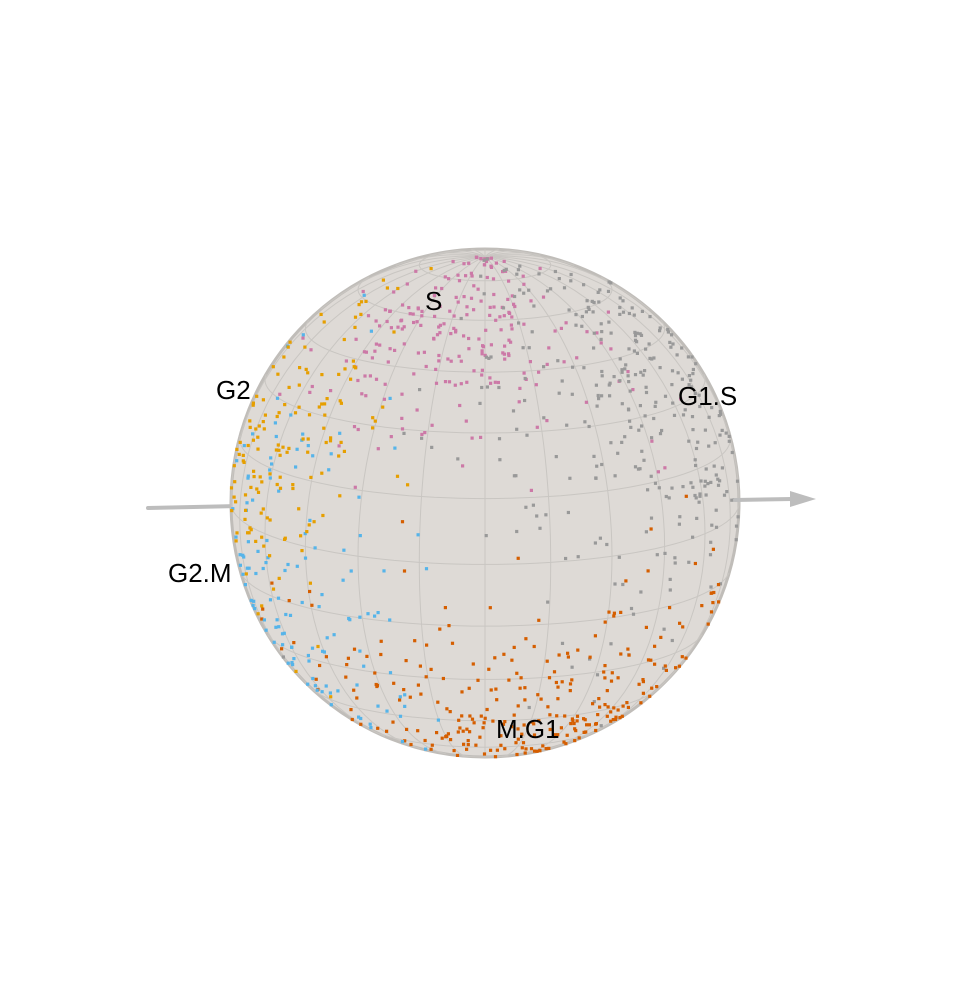 Image resolution: width=970 pixels, height=1007 pixels. I want to click on label-s: S, so click(433, 301).